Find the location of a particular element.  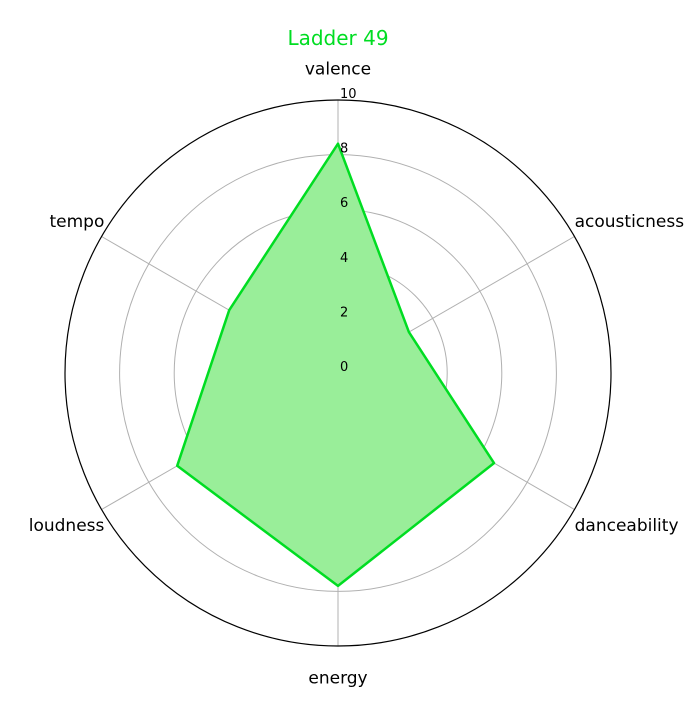

radial-tick-label: 2 is located at coordinates (344, 312).